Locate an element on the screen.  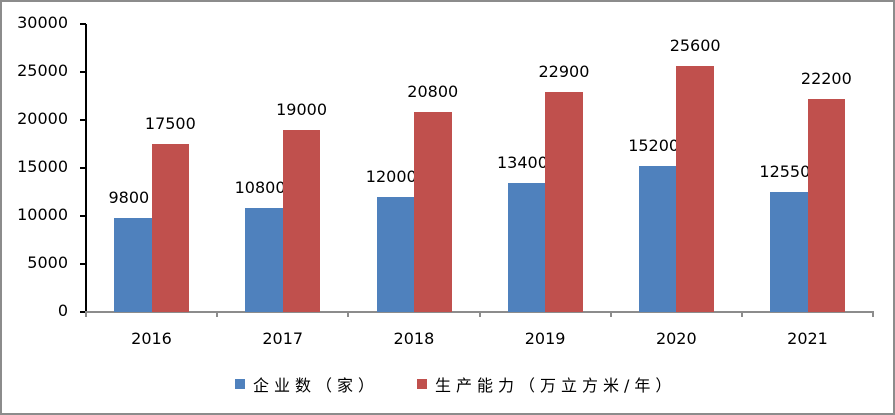
y-tick-label: 25000 is located at coordinates (42, 70).